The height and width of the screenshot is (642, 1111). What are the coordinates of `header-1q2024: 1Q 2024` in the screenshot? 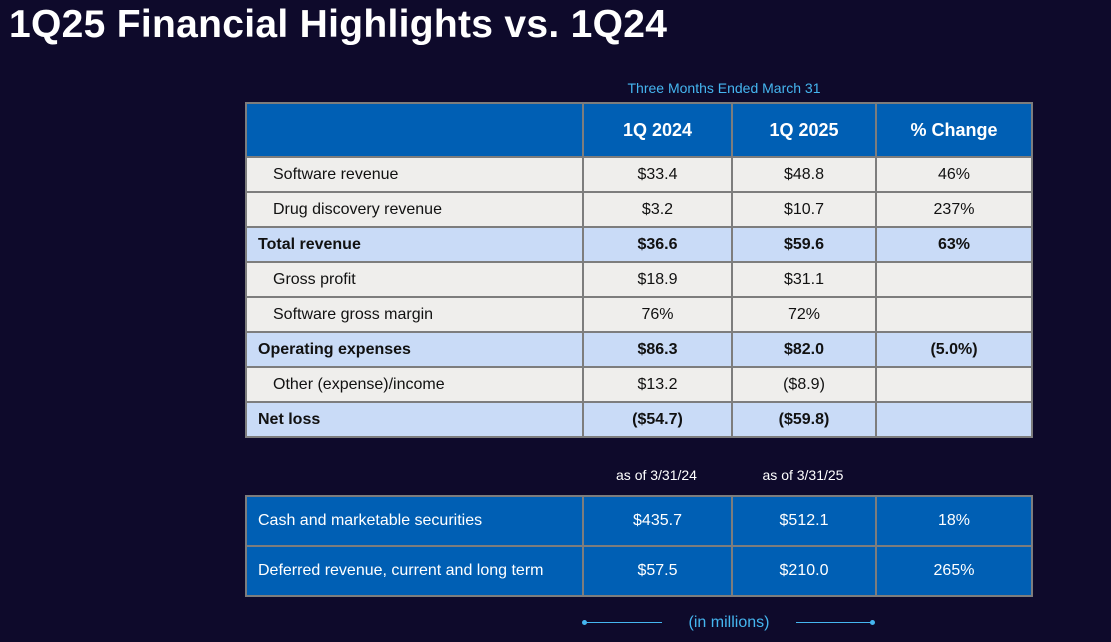 It's located at (657, 130).